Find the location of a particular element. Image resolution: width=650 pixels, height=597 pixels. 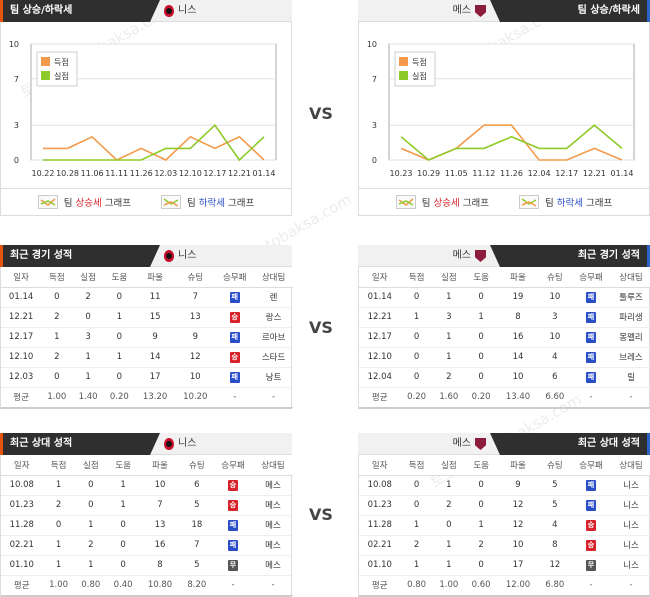

avg-ast: 0.20 is located at coordinates (481, 397).